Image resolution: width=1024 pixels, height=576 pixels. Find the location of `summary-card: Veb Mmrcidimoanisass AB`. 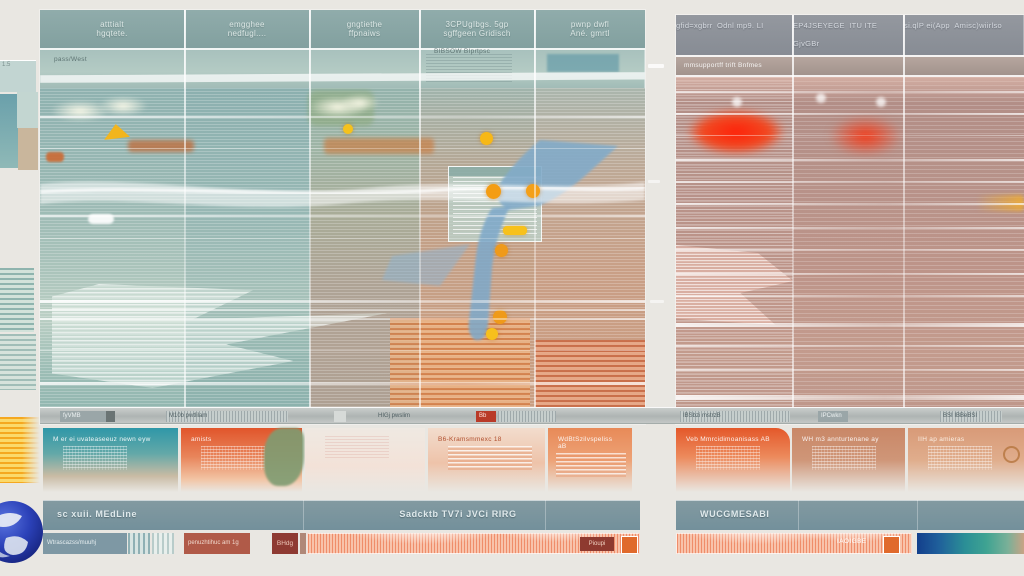

summary-card: Veb Mmrcidimoanisass AB is located at coordinates (733, 460).